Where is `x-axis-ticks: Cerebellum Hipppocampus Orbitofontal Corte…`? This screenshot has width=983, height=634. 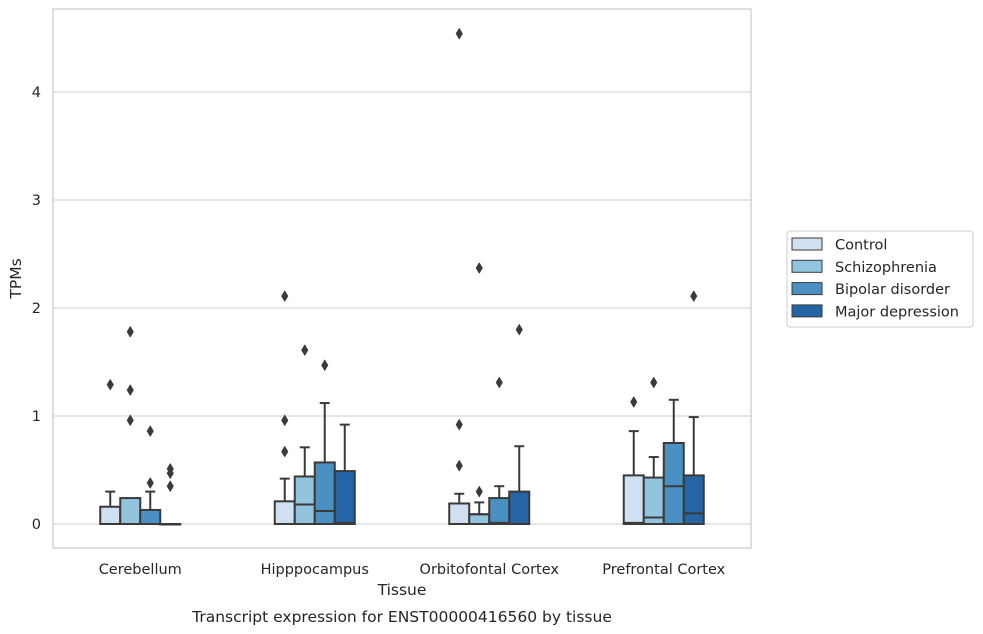 x-axis-ticks: Cerebellum Hipppocampus Orbitofontal Corte… is located at coordinates (412, 570).